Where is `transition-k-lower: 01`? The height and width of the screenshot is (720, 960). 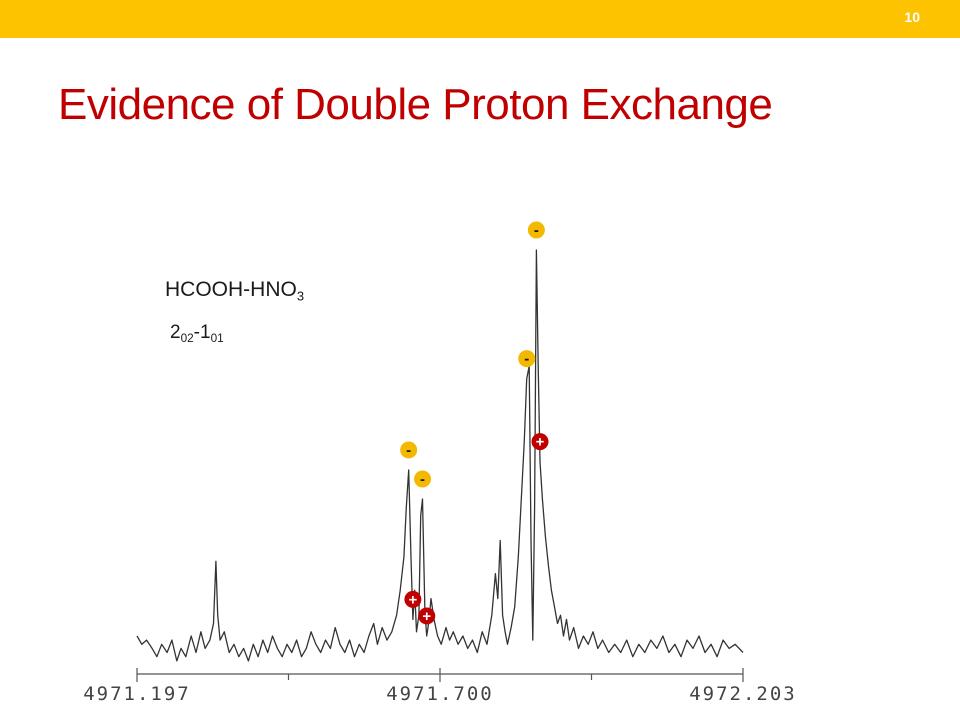
transition-k-lower: 01 is located at coordinates (217, 339).